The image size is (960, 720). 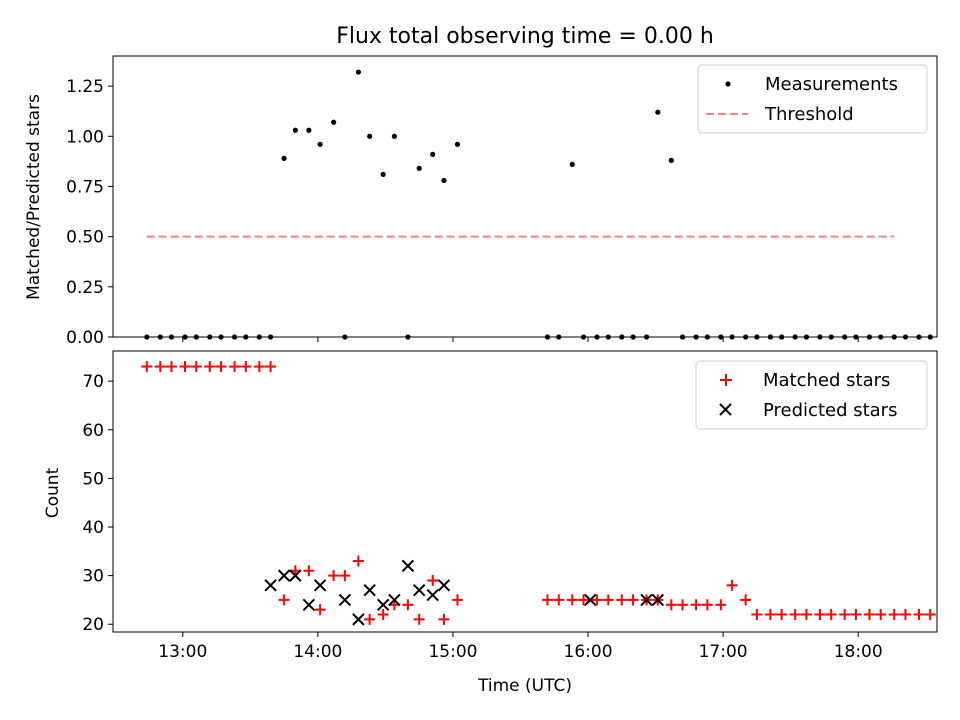 I want to click on top-y-axis-label: Matched/Predicted stars, so click(x=34, y=197).